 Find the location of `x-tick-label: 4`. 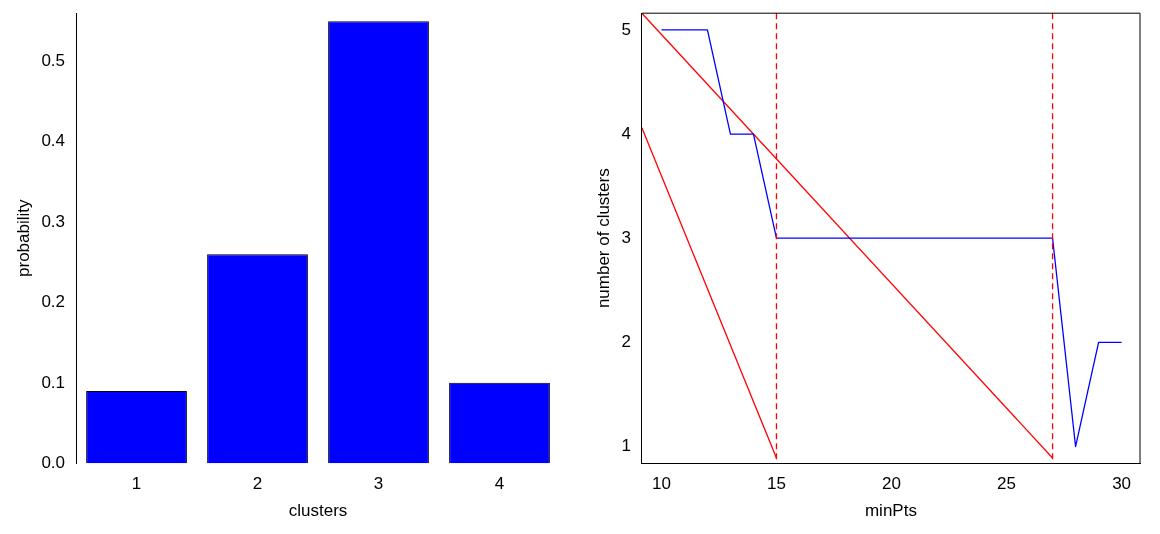

x-tick-label: 4 is located at coordinates (499, 484).